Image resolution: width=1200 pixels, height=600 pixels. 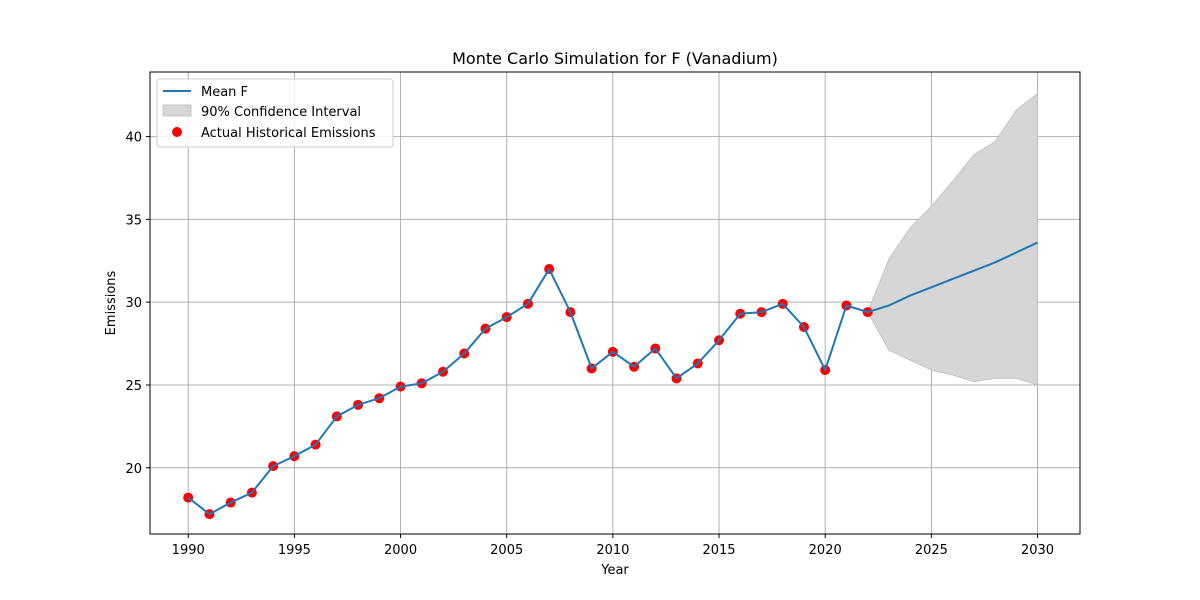 I want to click on y-tick-label: 20, so click(x=133, y=469).